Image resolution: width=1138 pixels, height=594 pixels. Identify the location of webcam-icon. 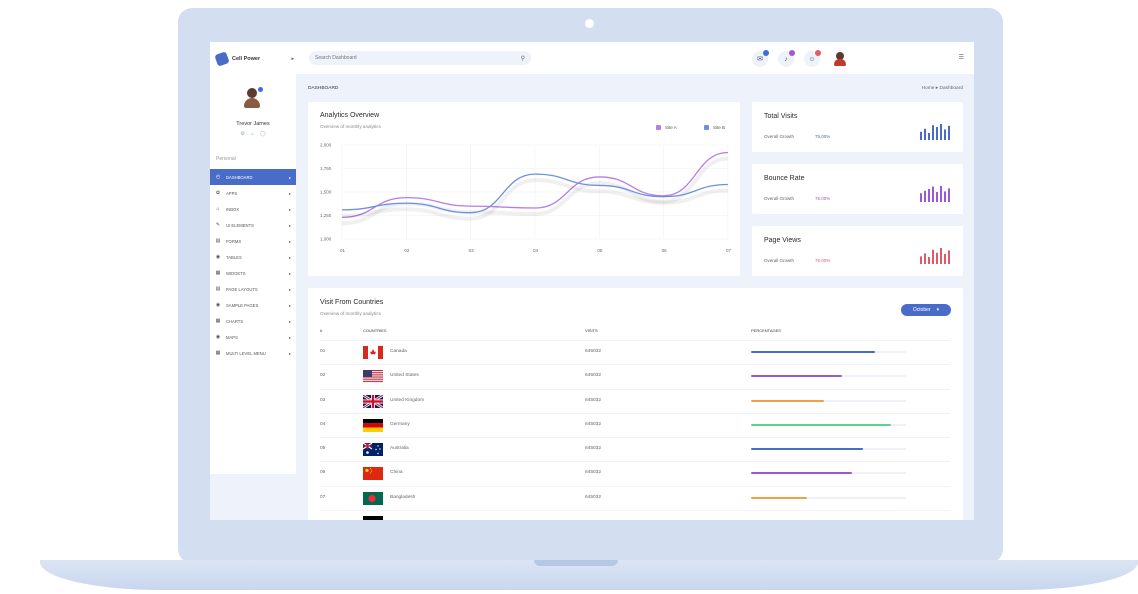
(589, 23).